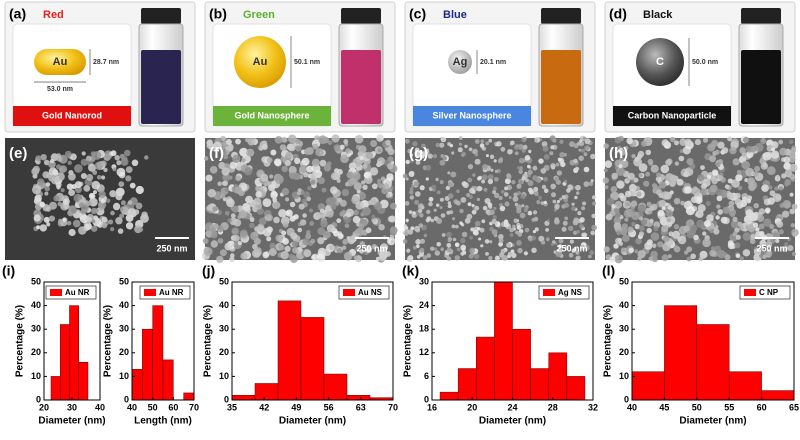 The image size is (800, 440). Describe the element at coordinates (307, 62) in the screenshot. I see `dimension: 50.1 nm` at that location.